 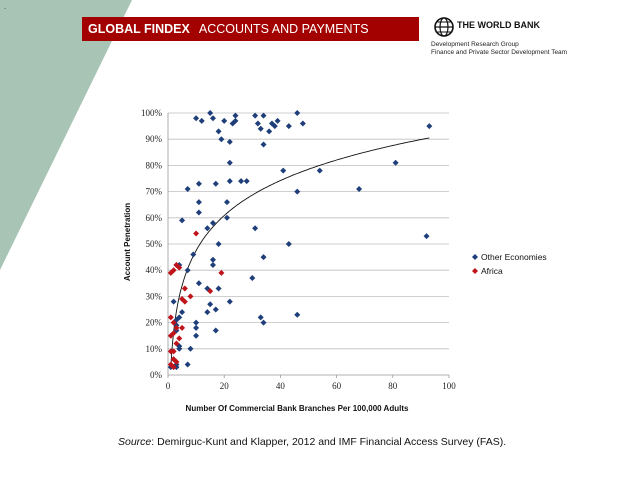 I want to click on y-tick-label: 30%, so click(x=154, y=296).